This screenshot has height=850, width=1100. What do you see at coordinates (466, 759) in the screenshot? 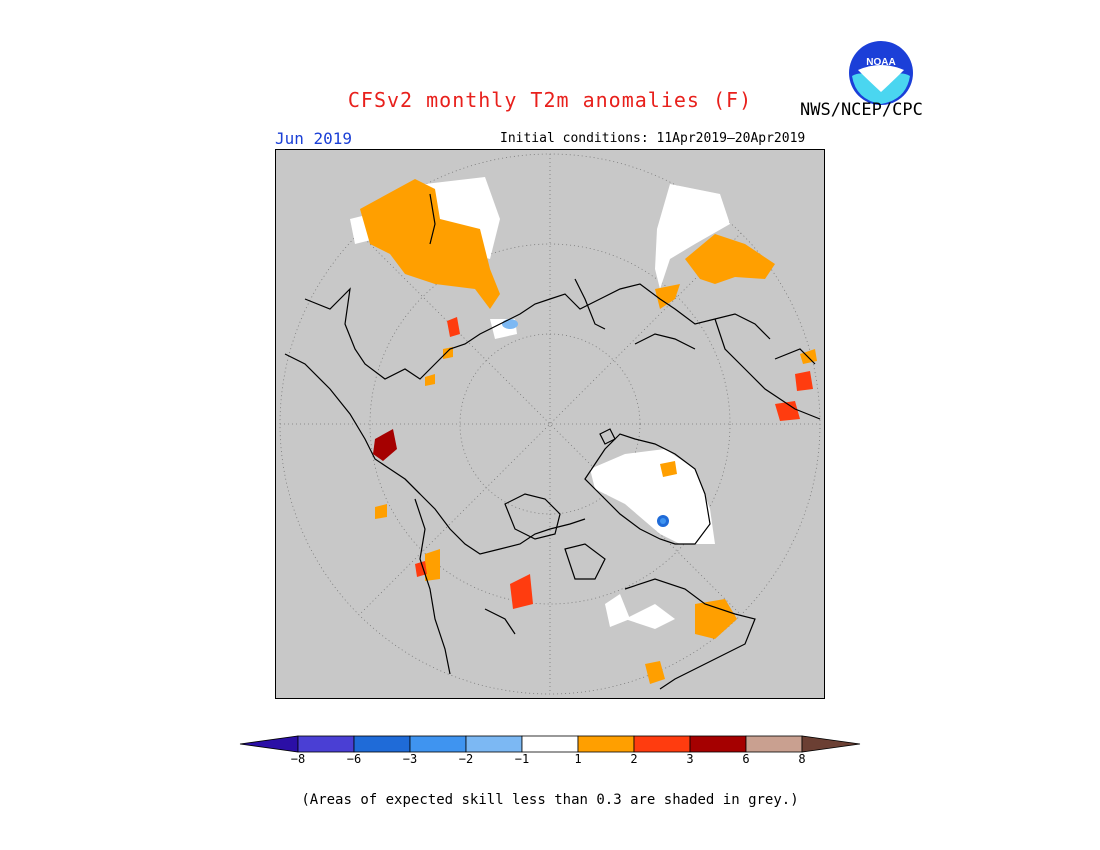
I see `colorbar-tick-label: −2` at bounding box center [466, 759].